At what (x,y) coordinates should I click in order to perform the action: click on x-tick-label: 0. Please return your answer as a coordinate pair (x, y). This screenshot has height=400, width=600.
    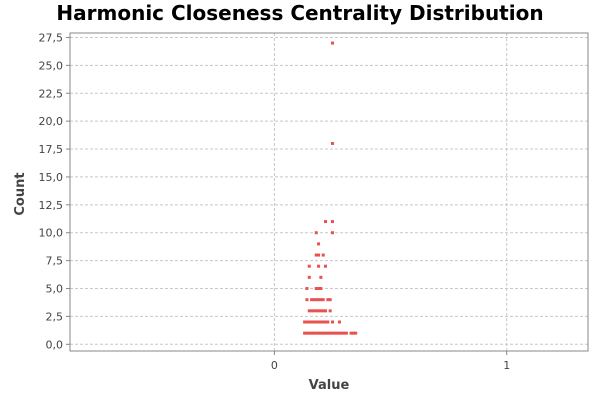
    Looking at the image, I should click on (274, 365).